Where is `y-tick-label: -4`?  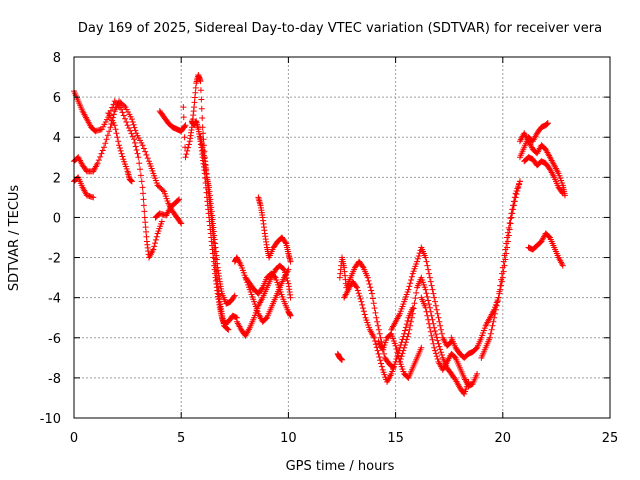 y-tick-label: -4 is located at coordinates (54, 299).